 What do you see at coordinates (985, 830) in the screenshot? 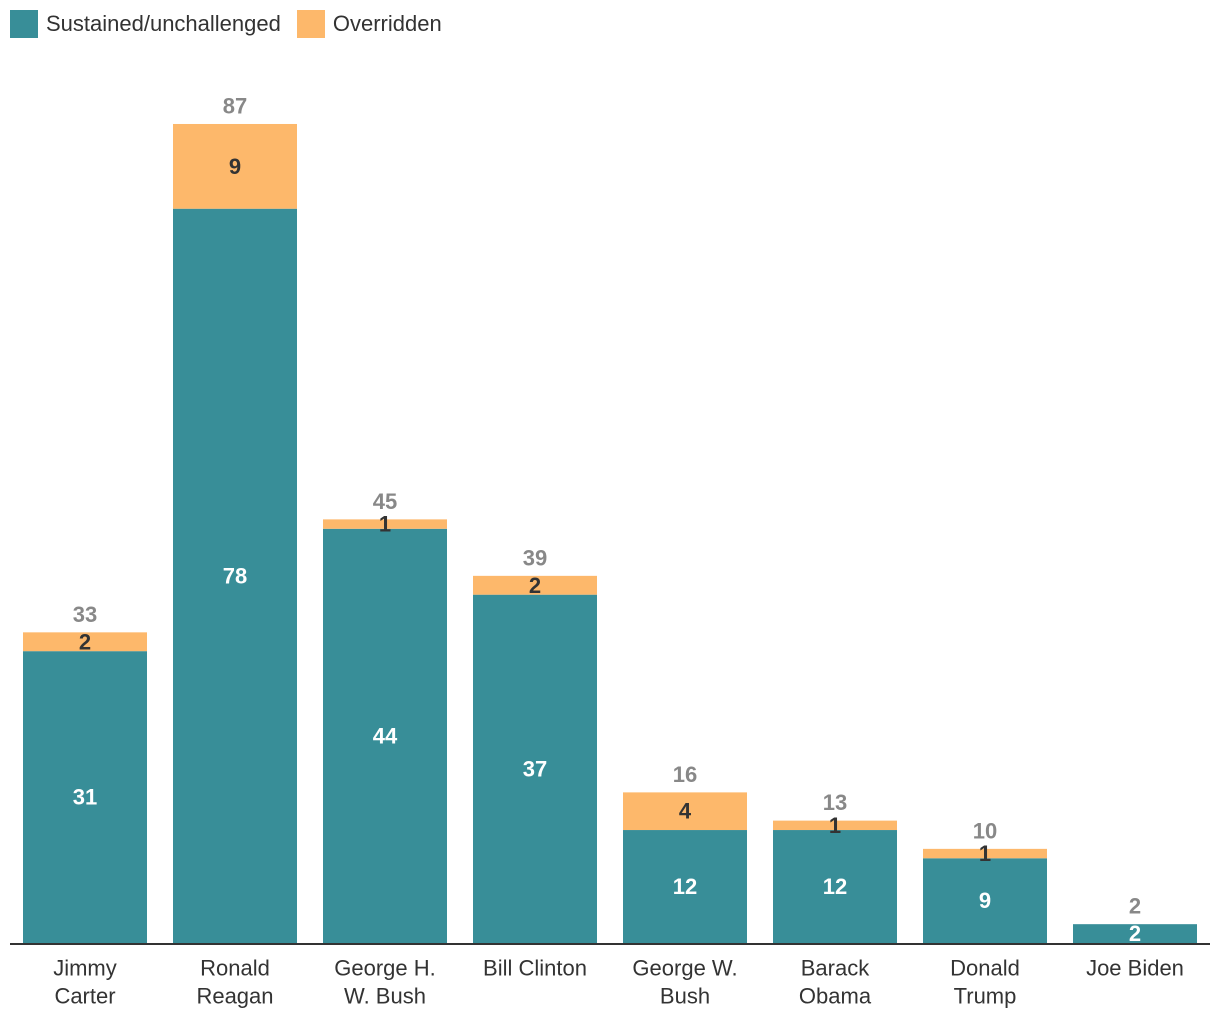
I see `total-label-6: 10` at bounding box center [985, 830].